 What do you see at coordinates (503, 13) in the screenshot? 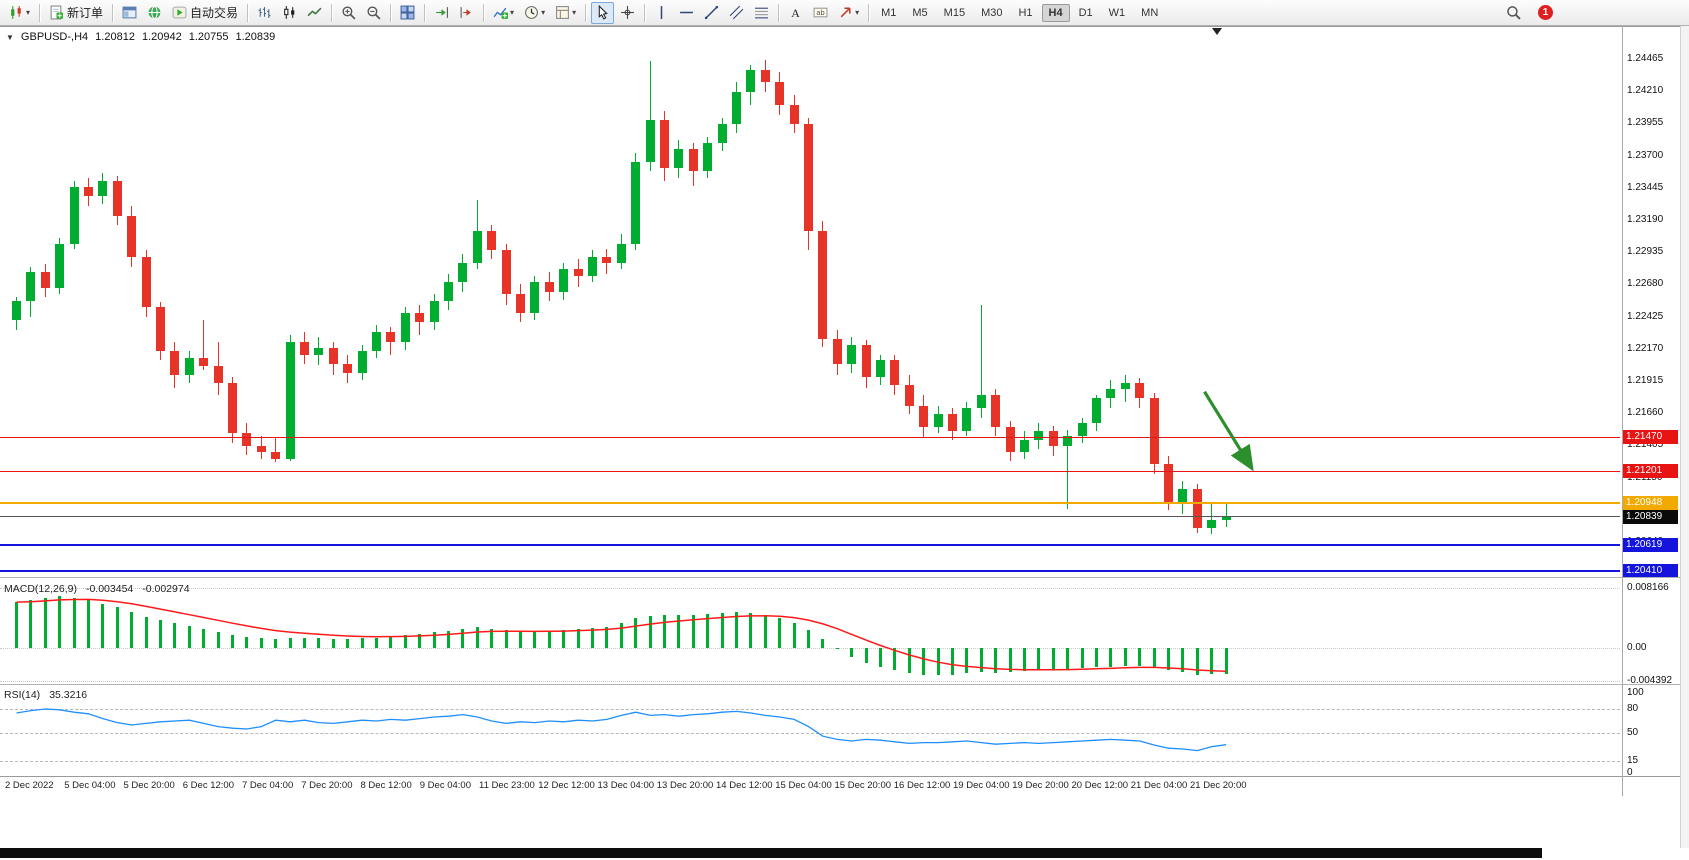
I see `indicators-button: ▾` at bounding box center [503, 13].